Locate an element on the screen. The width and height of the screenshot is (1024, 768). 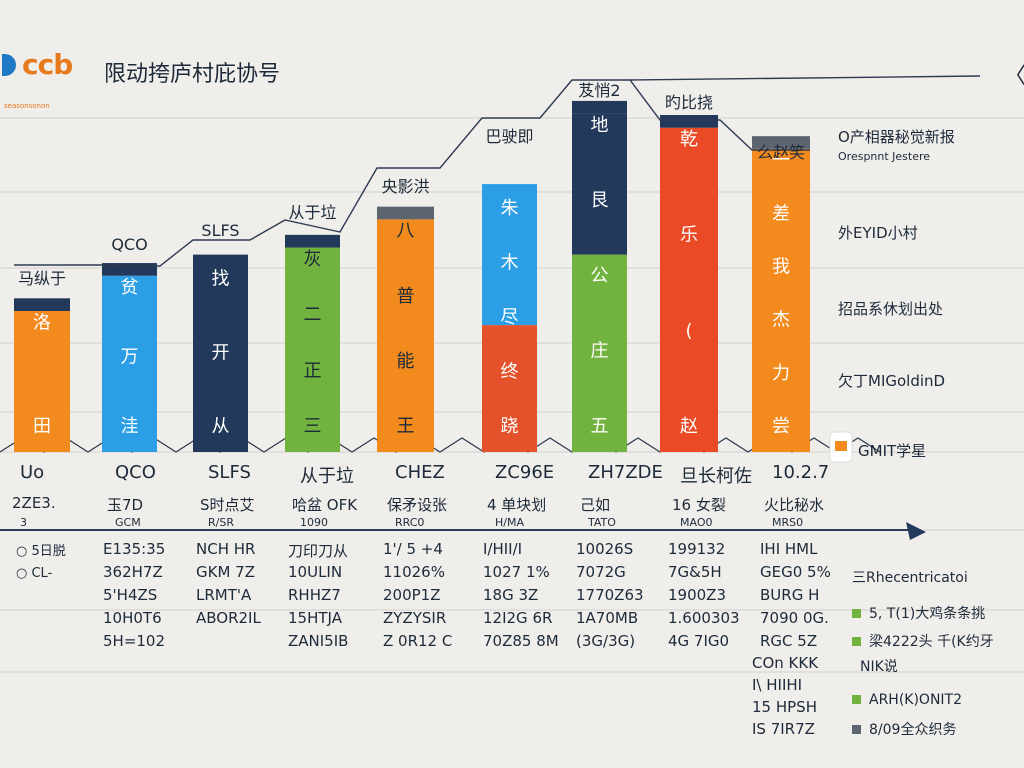
bar-inner-label: 赵 is located at coordinates (689, 426).